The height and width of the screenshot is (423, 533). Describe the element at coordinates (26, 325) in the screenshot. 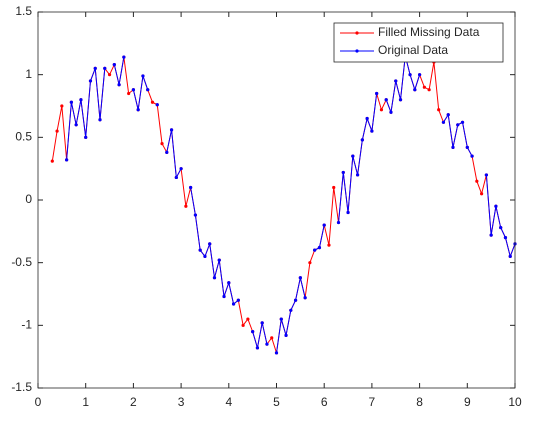

I see `y-tick-label: -1` at that location.